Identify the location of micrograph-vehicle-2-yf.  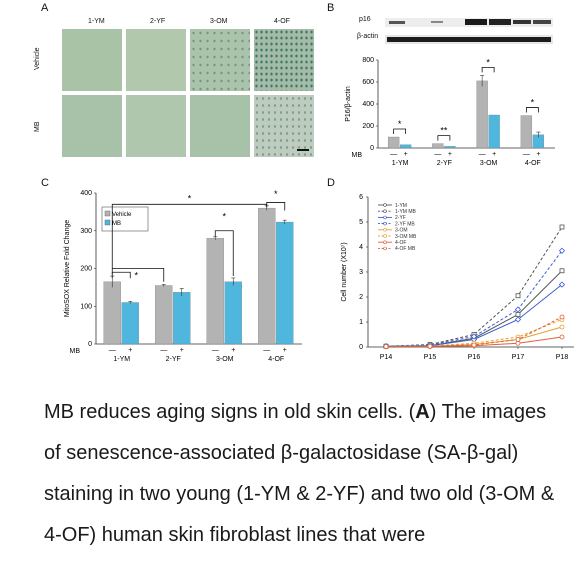
(156, 60).